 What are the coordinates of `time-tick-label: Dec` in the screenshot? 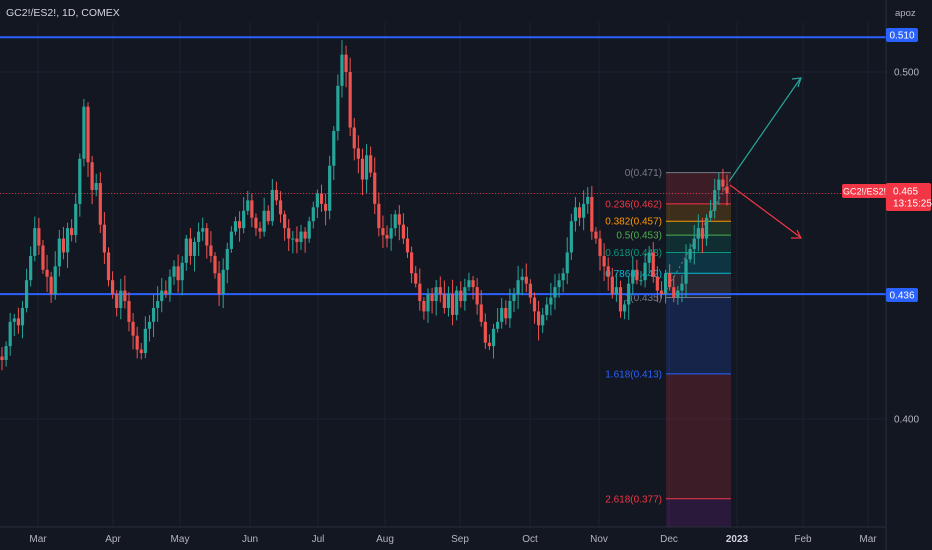 It's located at (669, 539).